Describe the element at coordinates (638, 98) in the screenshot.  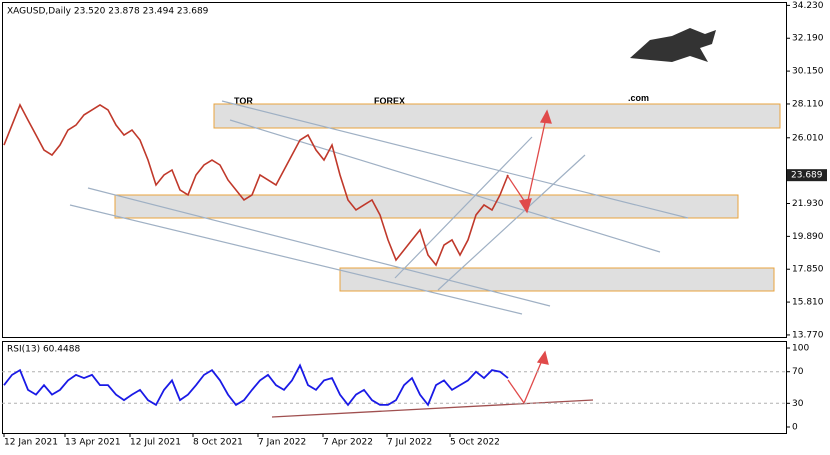
I see `logo-com: .com` at that location.